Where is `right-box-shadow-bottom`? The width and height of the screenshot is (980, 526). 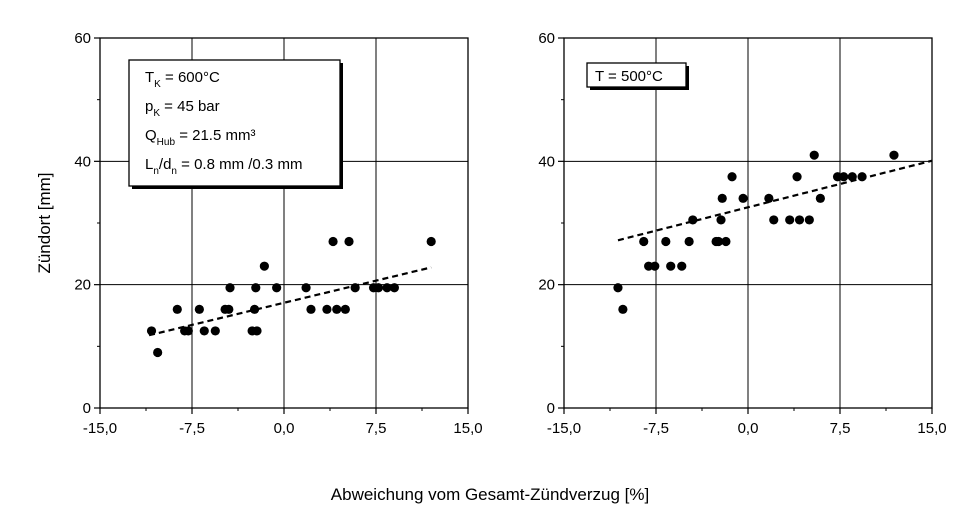 right-box-shadow-bottom is located at coordinates (639, 88).